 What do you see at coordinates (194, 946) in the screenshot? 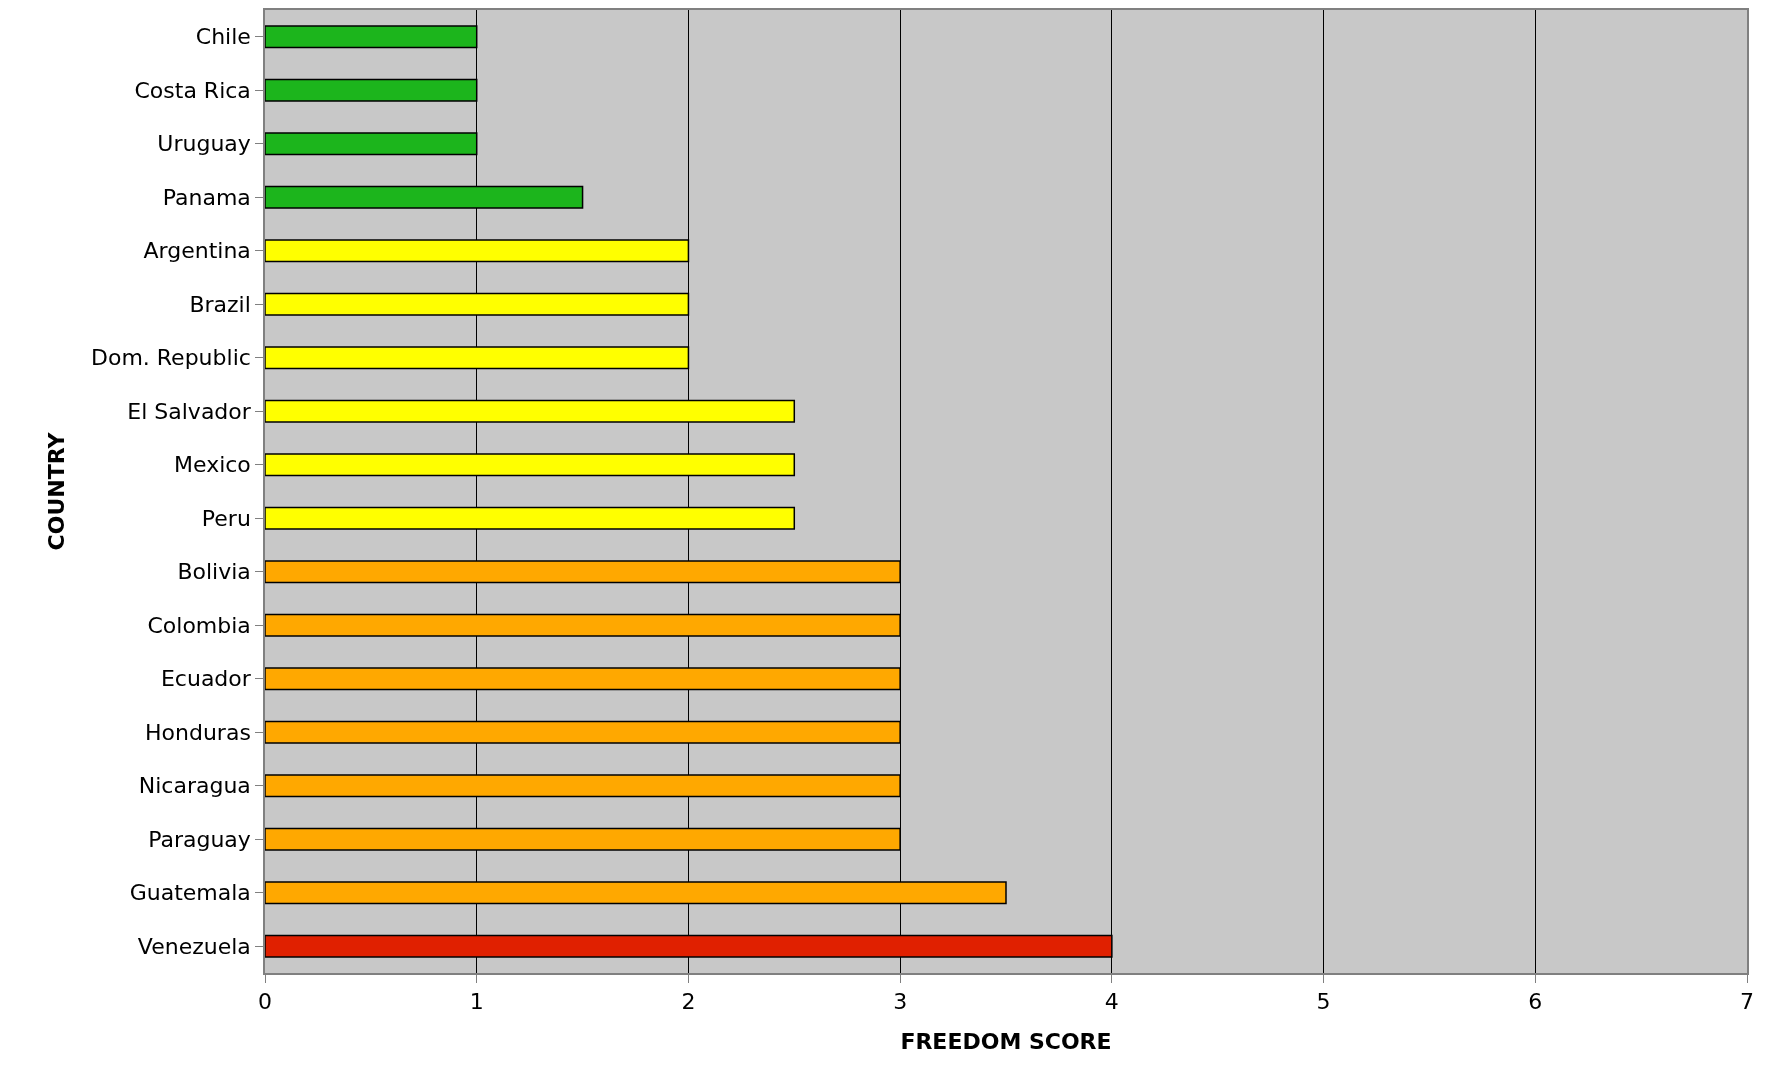
I see `y-tick-label: Venezuela` at bounding box center [194, 946].